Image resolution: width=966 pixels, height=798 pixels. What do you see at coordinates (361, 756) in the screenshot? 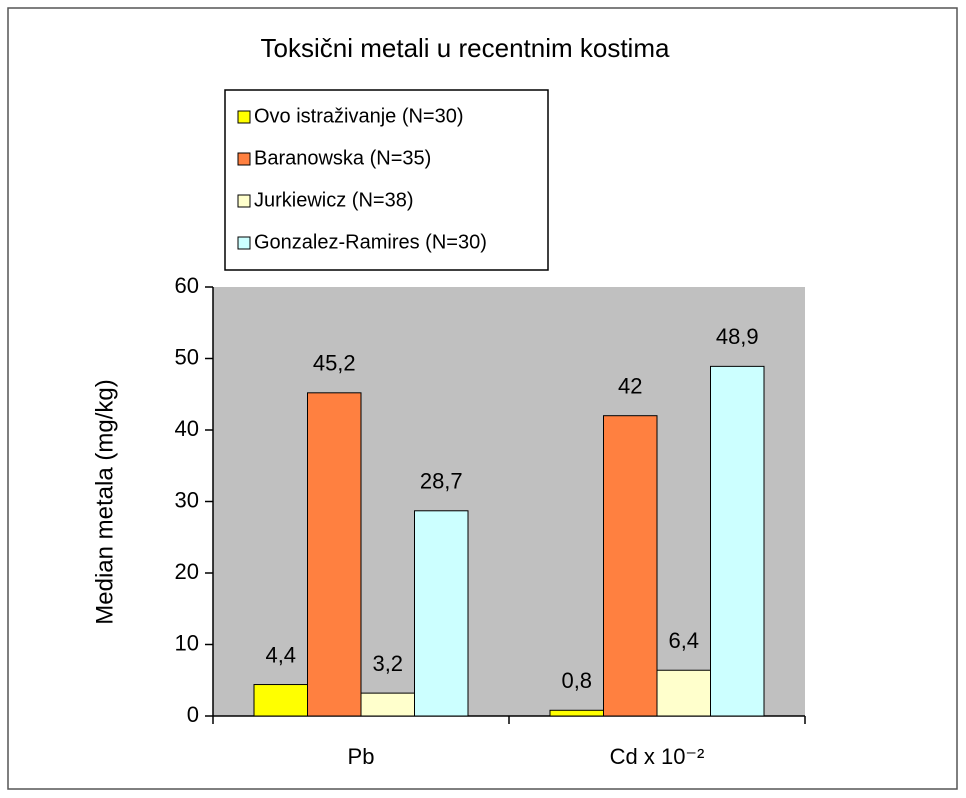
I see `x-tick-label: Pb` at bounding box center [361, 756].